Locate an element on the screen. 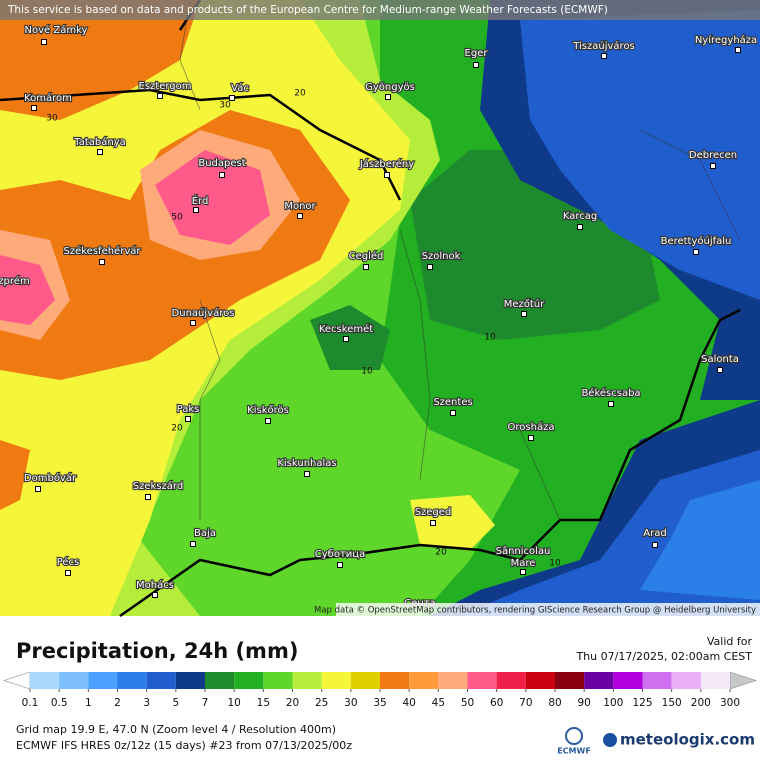 The image size is (760, 764). notice-bar is located at coordinates (380, 10).